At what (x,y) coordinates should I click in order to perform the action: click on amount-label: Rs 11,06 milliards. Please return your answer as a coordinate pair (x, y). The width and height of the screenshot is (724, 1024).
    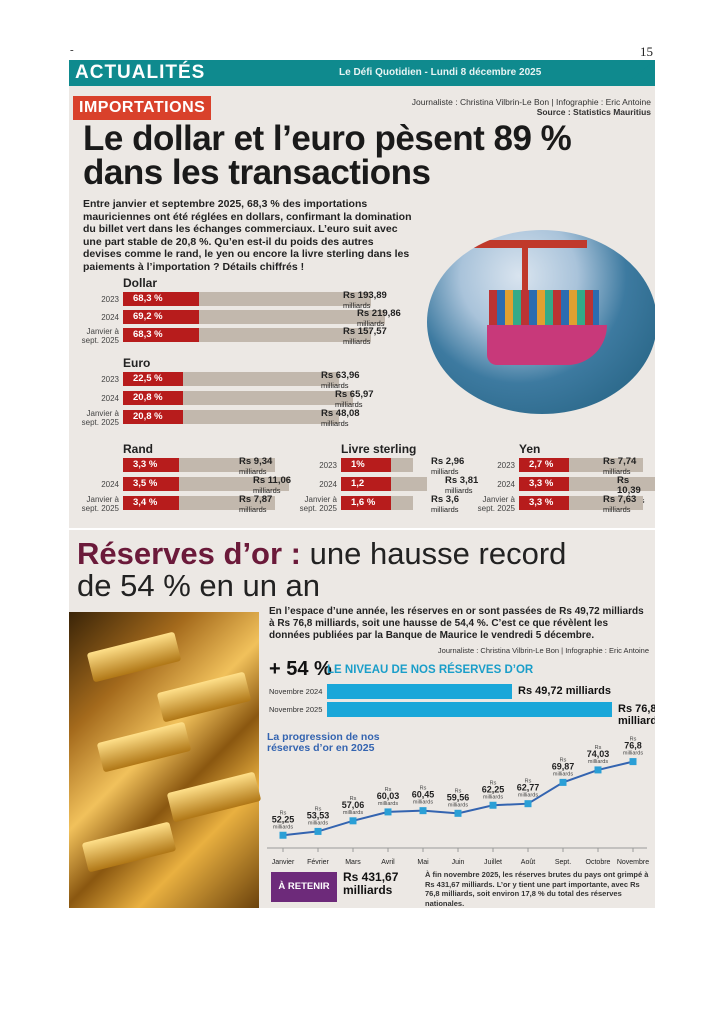
    Looking at the image, I should click on (272, 485).